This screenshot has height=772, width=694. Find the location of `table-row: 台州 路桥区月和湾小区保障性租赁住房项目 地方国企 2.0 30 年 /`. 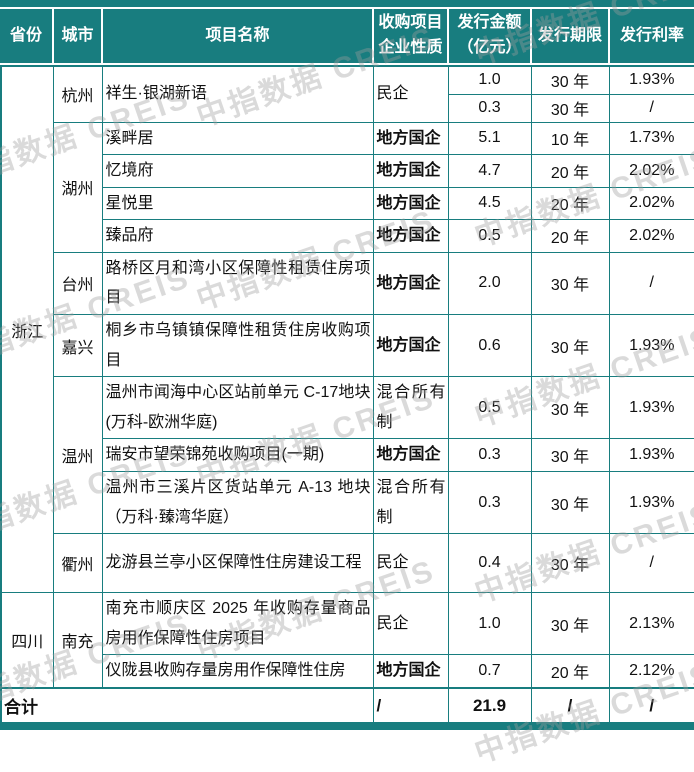

table-row: 台州 路桥区月和湾小区保障性租赁住房项目 地方国企 2.0 30 年 / is located at coordinates (347, 283).